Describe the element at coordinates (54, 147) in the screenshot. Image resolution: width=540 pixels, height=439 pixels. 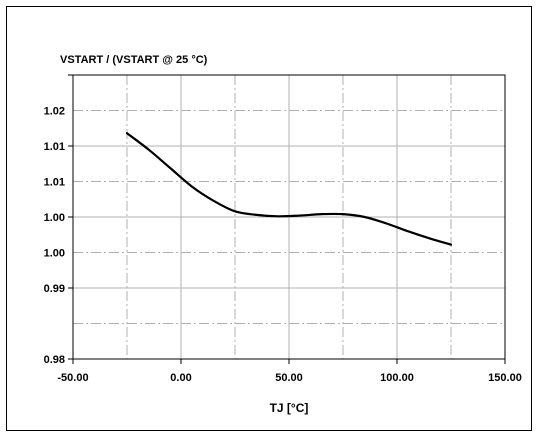
I see `y-tick-label-5: 1.01` at that location.